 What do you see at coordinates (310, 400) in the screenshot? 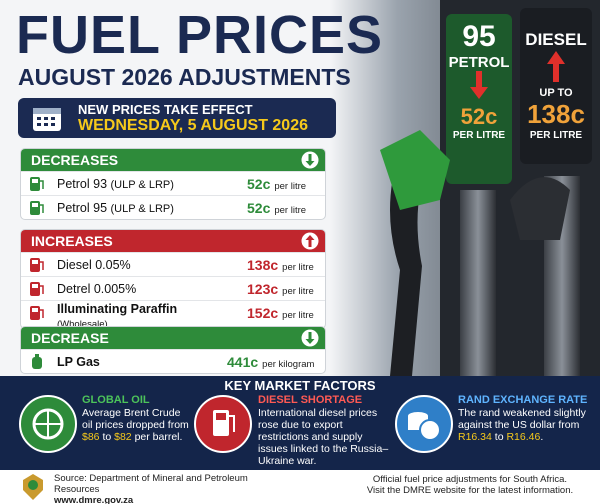
I see `factor-title: DIESEL SHORTAGE` at bounding box center [310, 400].